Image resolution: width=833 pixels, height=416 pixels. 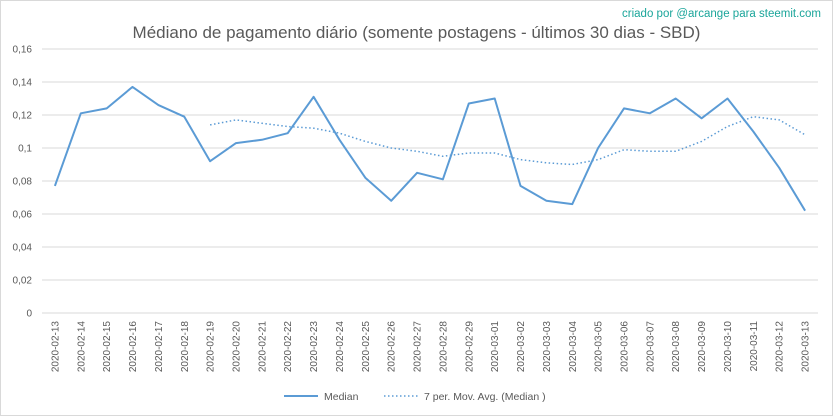 What do you see at coordinates (443, 347) in the screenshot?
I see `x-tick-label: 2020-02-28` at bounding box center [443, 347].